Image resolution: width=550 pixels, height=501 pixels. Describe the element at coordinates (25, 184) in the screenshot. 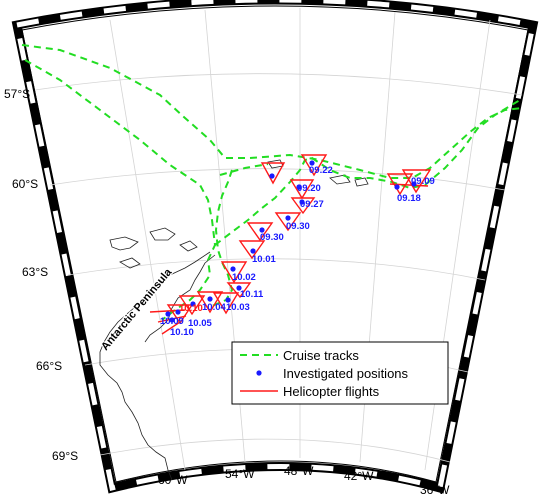

I see `lat-label-60: 60°S` at that location.